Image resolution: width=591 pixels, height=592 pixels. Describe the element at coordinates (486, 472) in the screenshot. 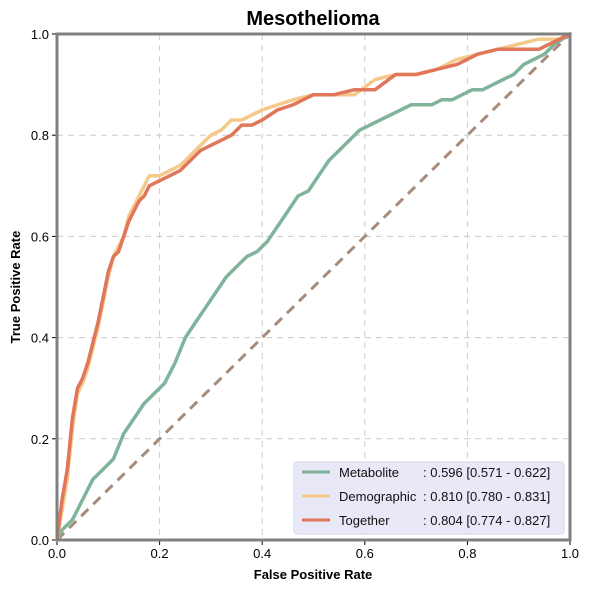

I see `legend-auc-metabolite: : 0.596 [0.571 - 0.622]` at that location.